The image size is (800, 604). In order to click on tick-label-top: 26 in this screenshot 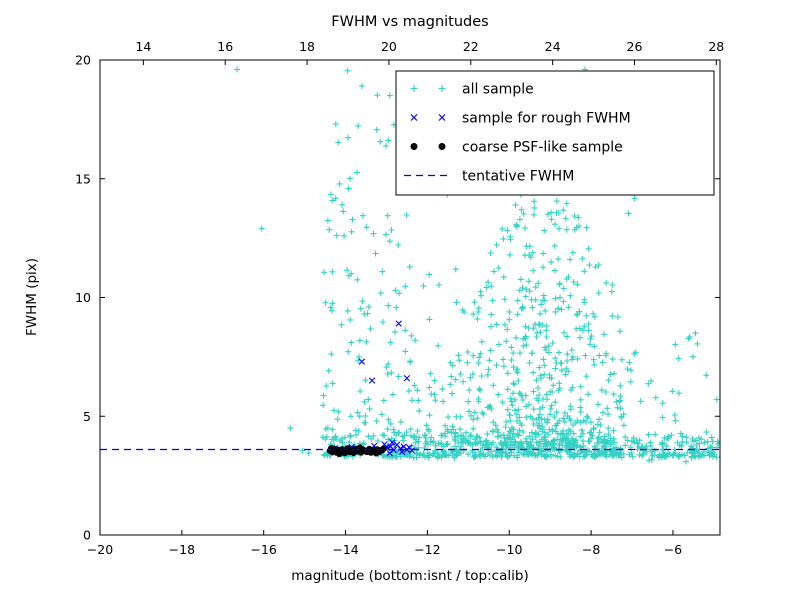, I will do `click(635, 46)`.